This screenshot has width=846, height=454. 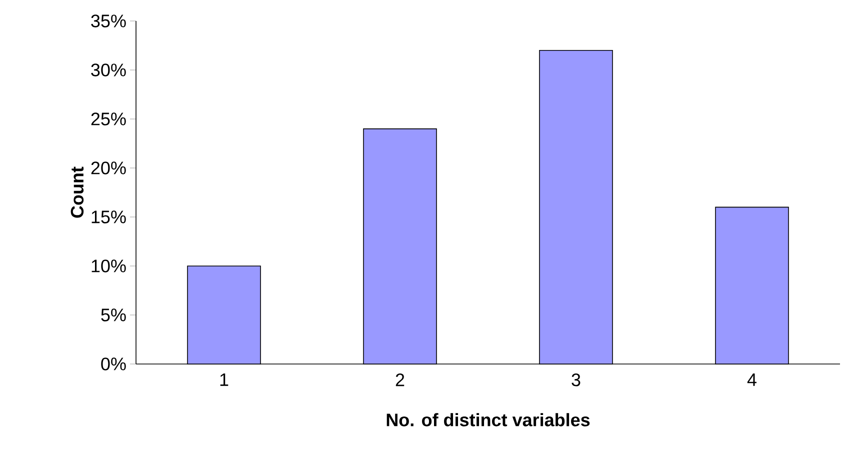 I want to click on y-axis-title: Count, so click(x=77, y=192).